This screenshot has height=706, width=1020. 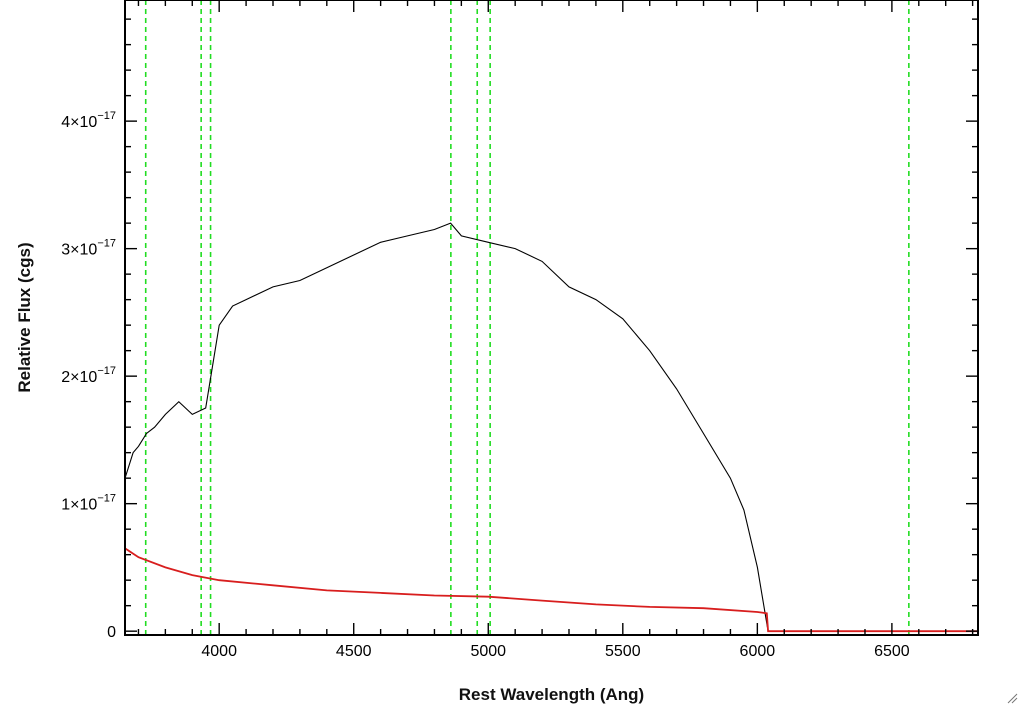 I want to click on error-spectrum-line, so click(x=551, y=590).